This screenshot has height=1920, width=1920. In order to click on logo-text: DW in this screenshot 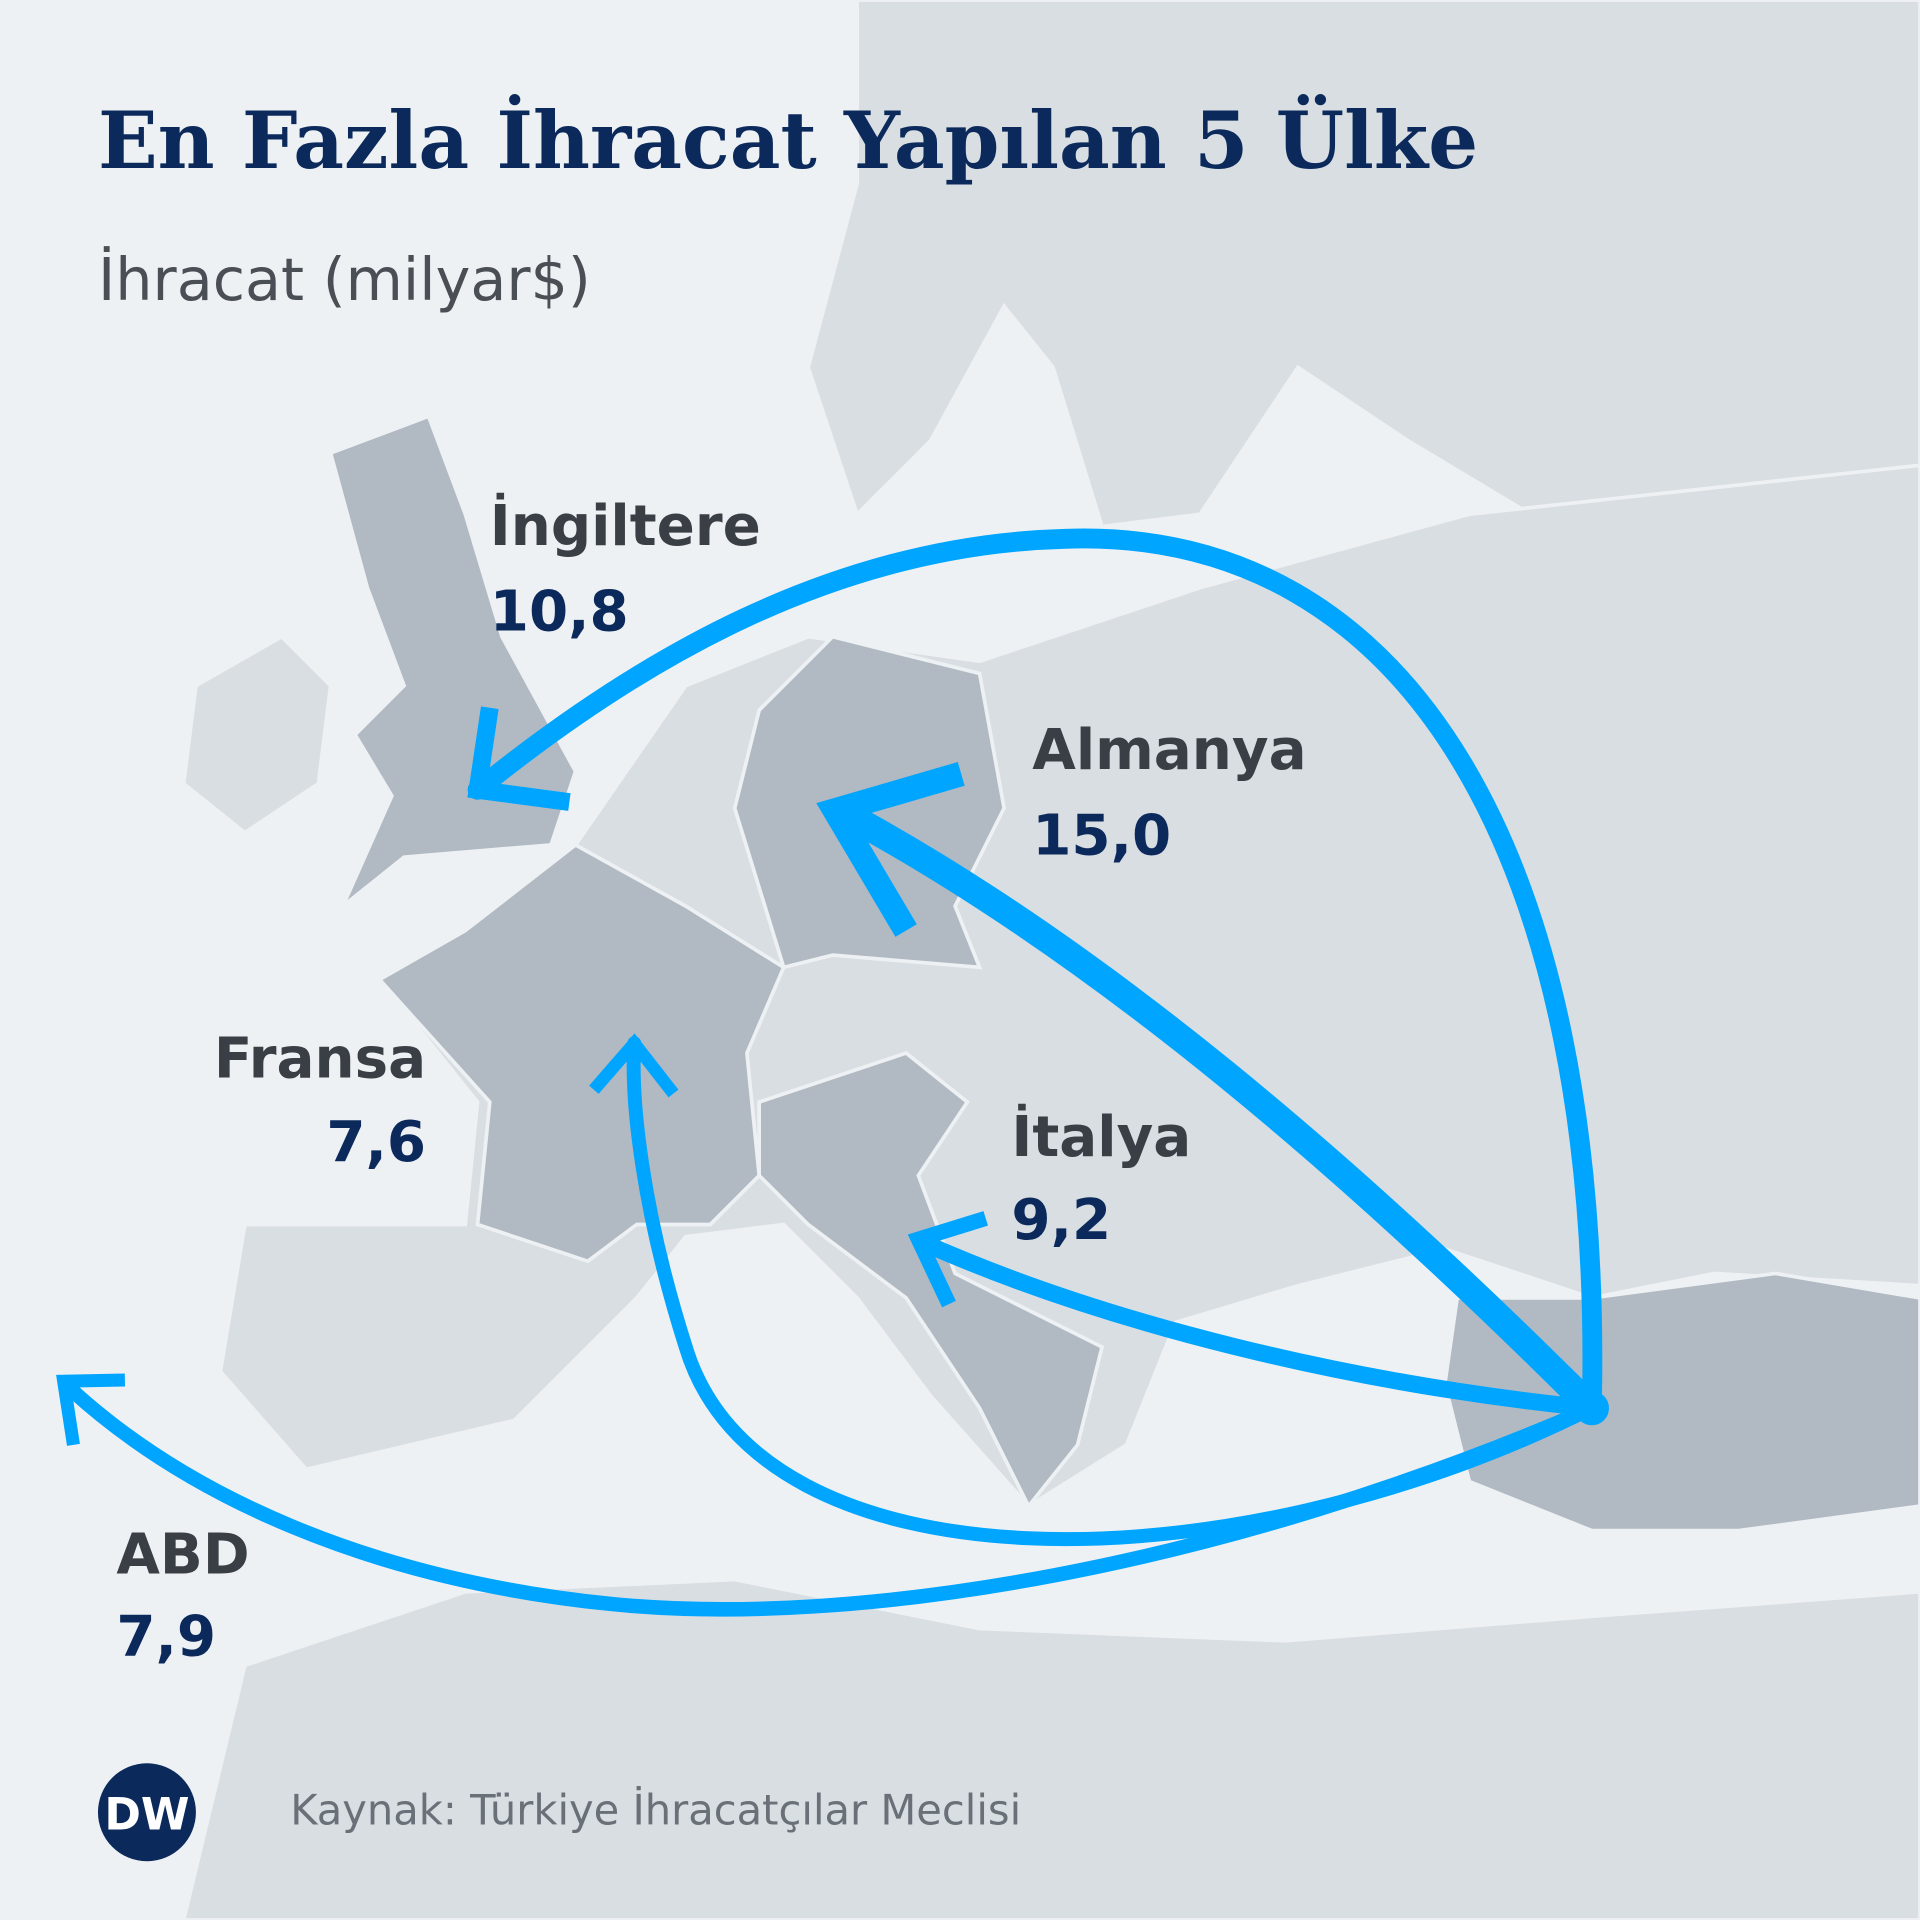, I will do `click(146, 1814)`.